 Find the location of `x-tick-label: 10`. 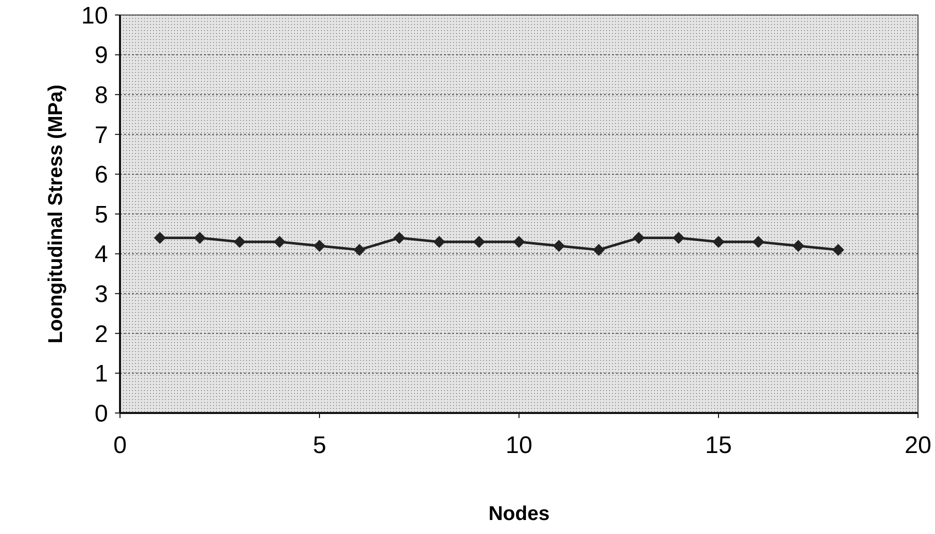

x-tick-label: 10 is located at coordinates (519, 445).